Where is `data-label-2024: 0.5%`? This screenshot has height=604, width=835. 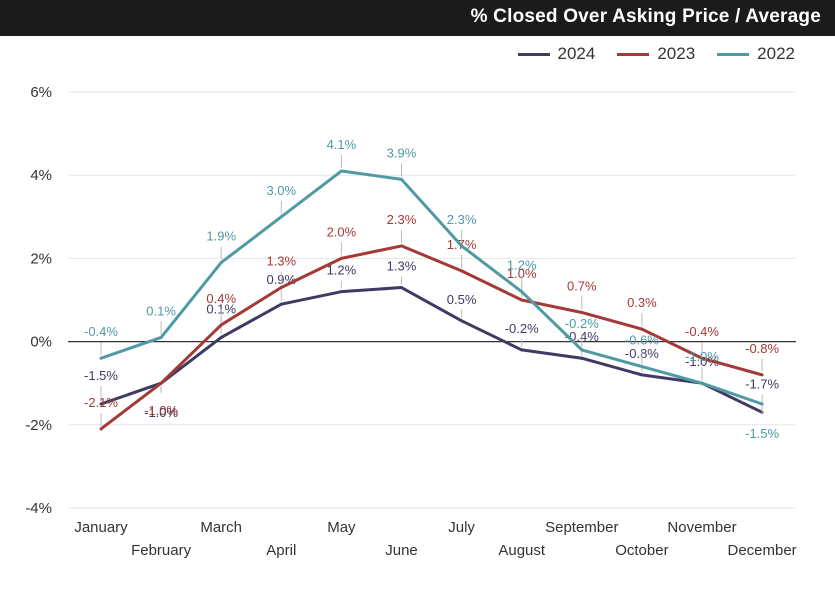 data-label-2024: 0.5% is located at coordinates (462, 299).